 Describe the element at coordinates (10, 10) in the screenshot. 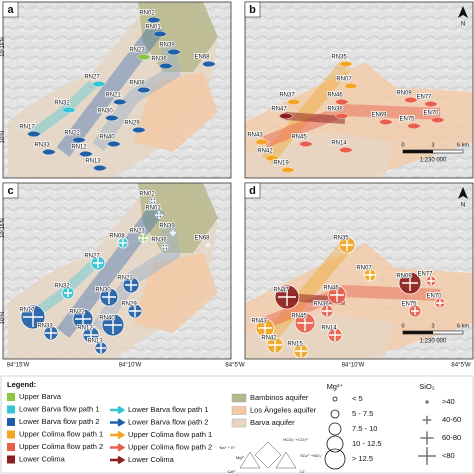

I see `panel-letter: a` at that location.